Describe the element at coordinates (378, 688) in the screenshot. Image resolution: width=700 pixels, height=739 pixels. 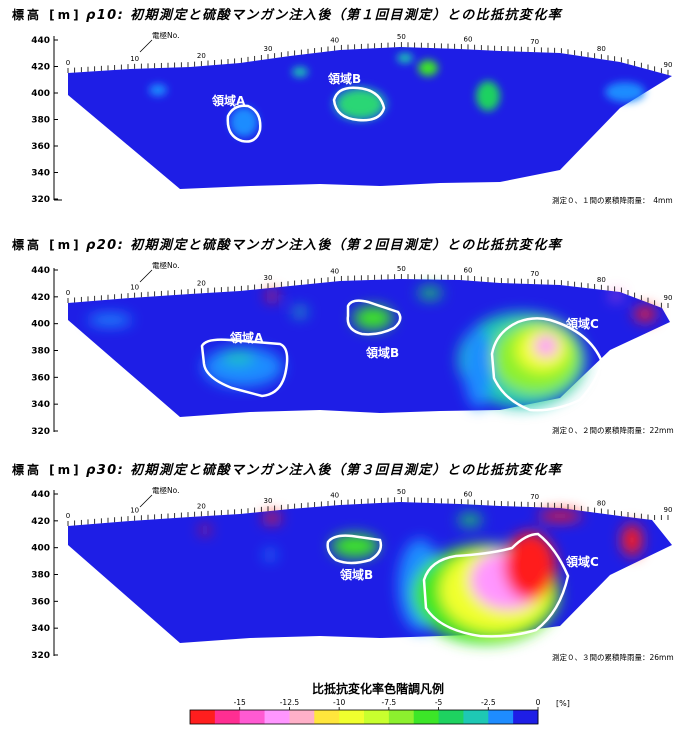
I see `legend-title: 比抵抗変化率色階調凡例` at that location.